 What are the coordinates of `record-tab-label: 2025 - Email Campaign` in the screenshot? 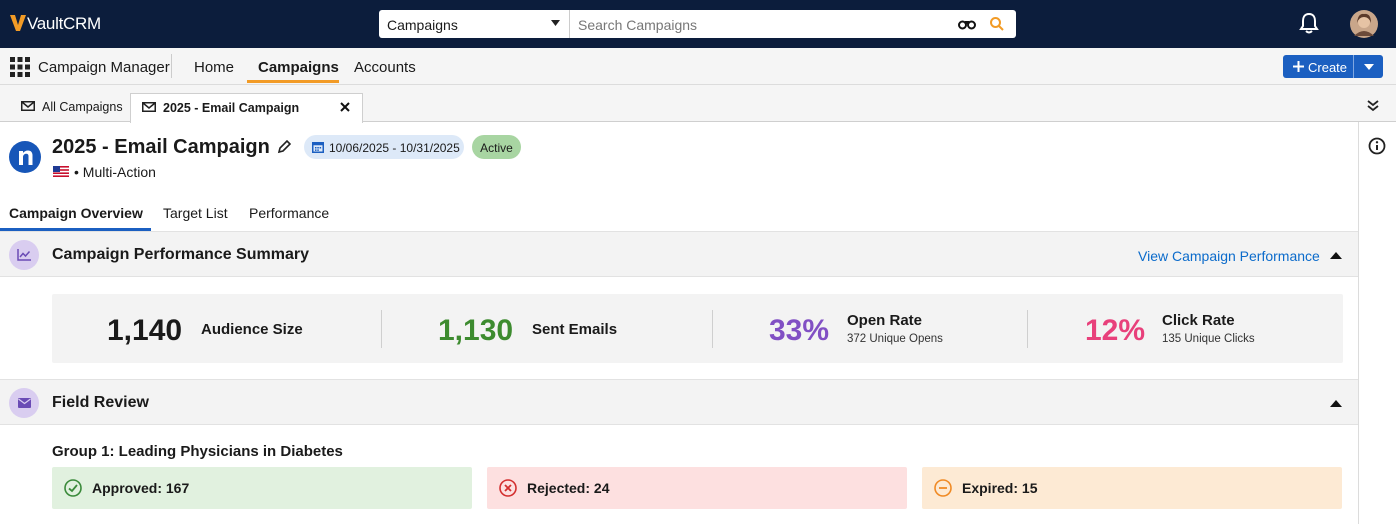 It's located at (231, 108).